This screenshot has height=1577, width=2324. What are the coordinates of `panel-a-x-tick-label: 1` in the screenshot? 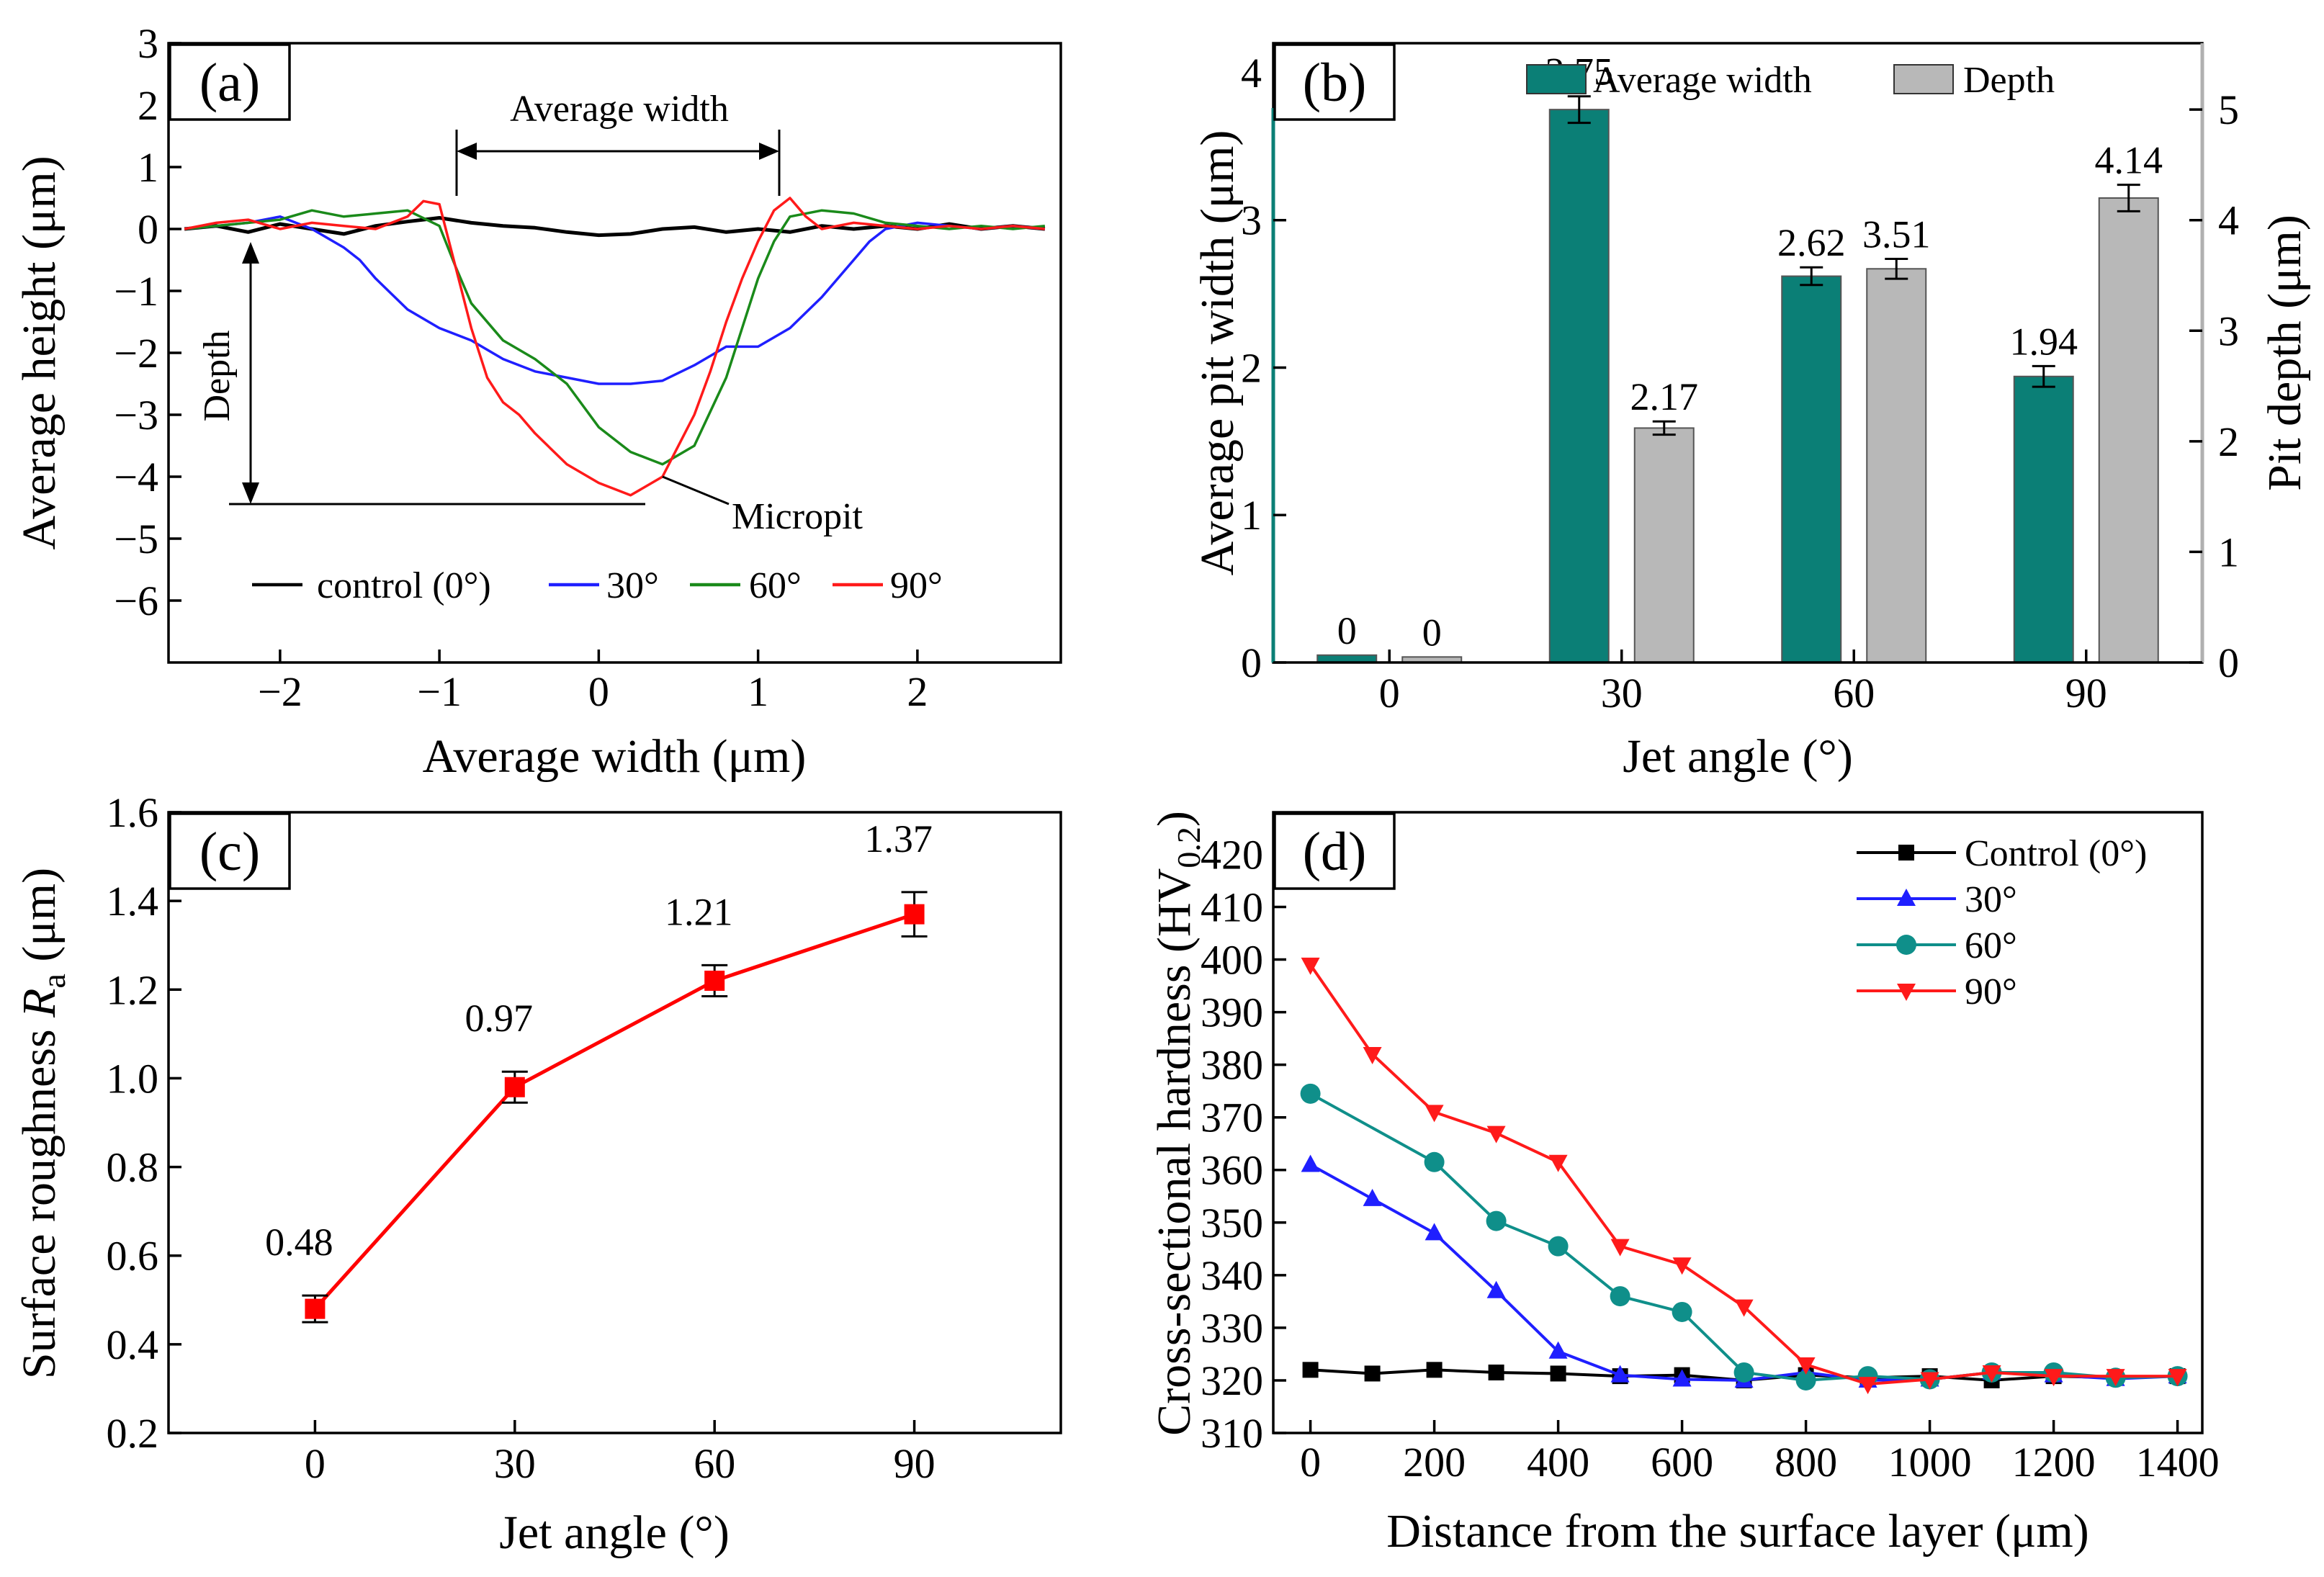 It's located at (758, 691).